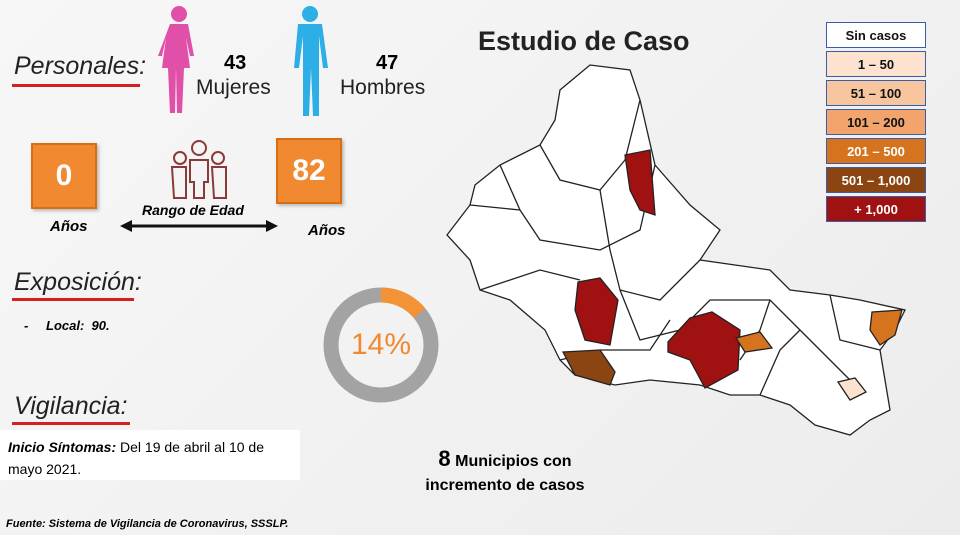 The width and height of the screenshot is (960, 535). I want to click on legend-entry: 201 – 500, so click(876, 151).